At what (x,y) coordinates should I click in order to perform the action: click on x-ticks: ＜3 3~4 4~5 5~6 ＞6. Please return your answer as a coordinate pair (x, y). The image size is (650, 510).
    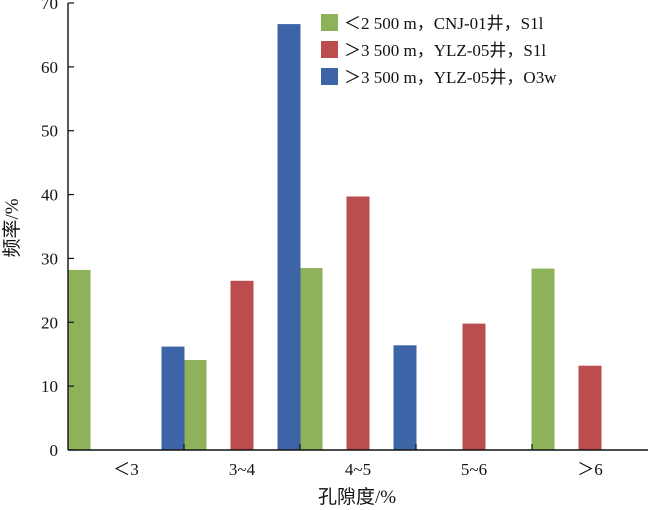
    Looking at the image, I should click on (358, 461).